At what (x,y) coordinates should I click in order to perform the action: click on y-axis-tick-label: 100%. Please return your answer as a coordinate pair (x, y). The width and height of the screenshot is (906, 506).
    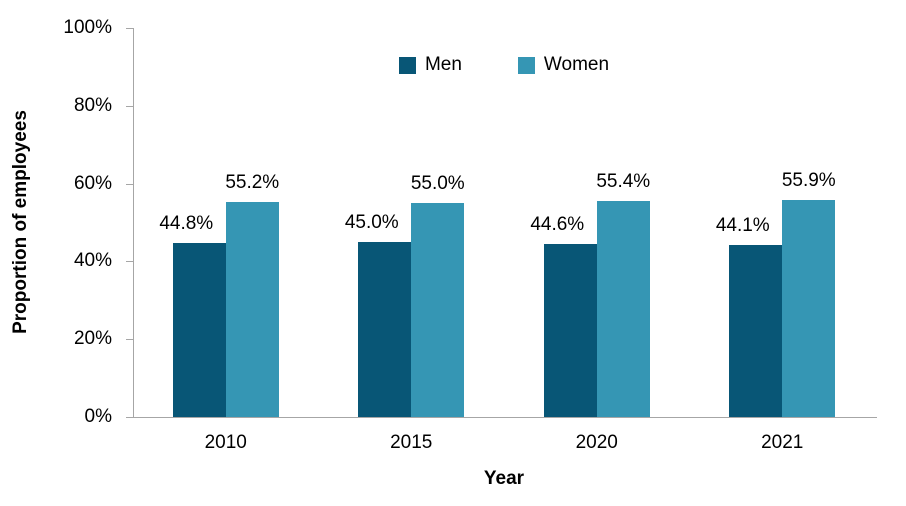
    Looking at the image, I should click on (87, 27).